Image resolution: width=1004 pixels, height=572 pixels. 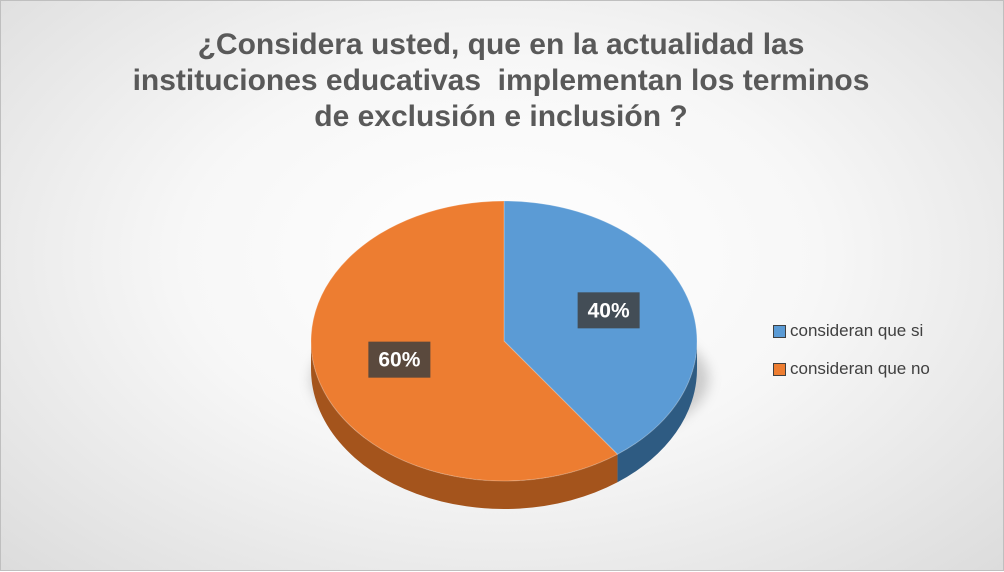 I want to click on legend-item-no: consideran que no, so click(x=851, y=369).